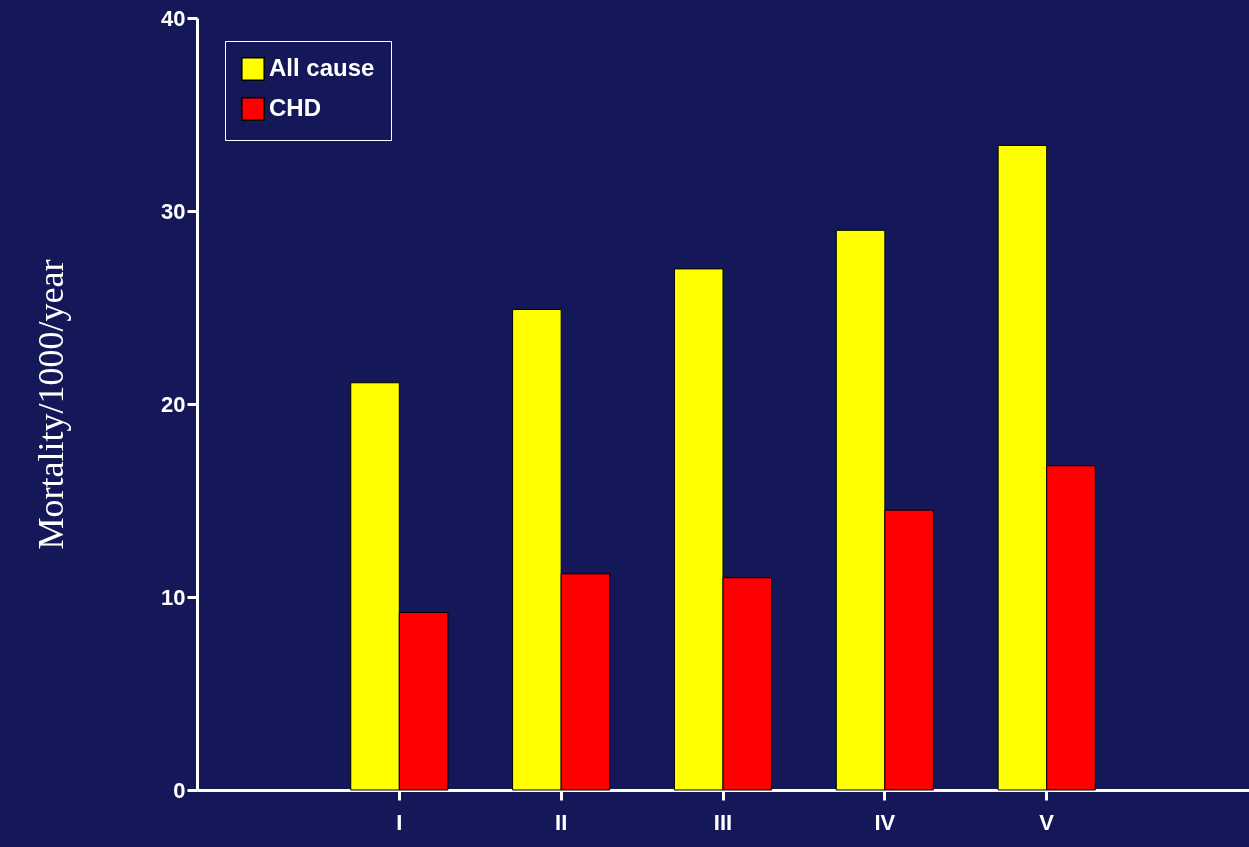 The height and width of the screenshot is (847, 1249). I want to click on legend-label: All cause, so click(322, 67).